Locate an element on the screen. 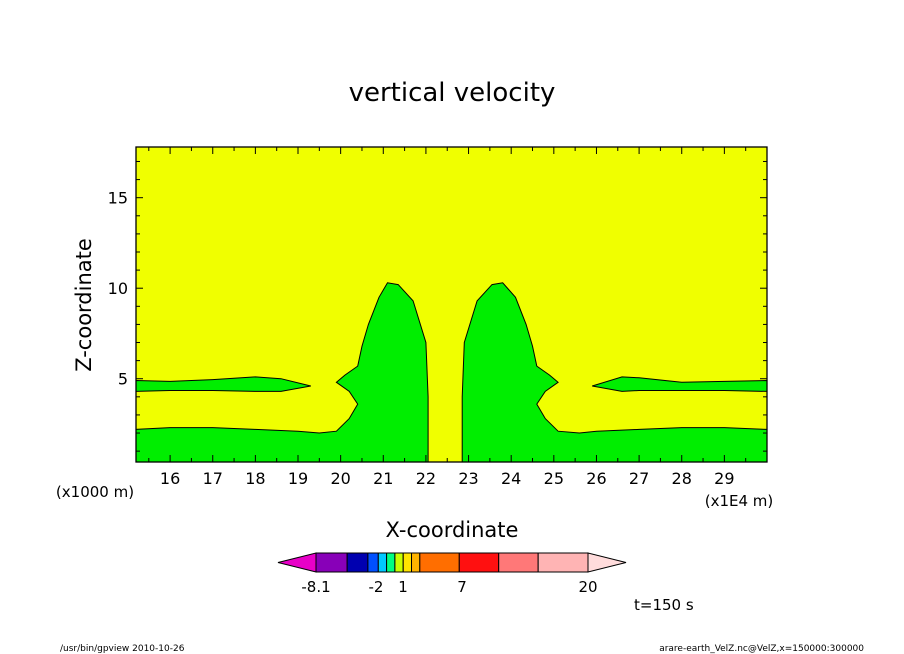 The image size is (904, 654). x-tick-label: 21 is located at coordinates (383, 478).